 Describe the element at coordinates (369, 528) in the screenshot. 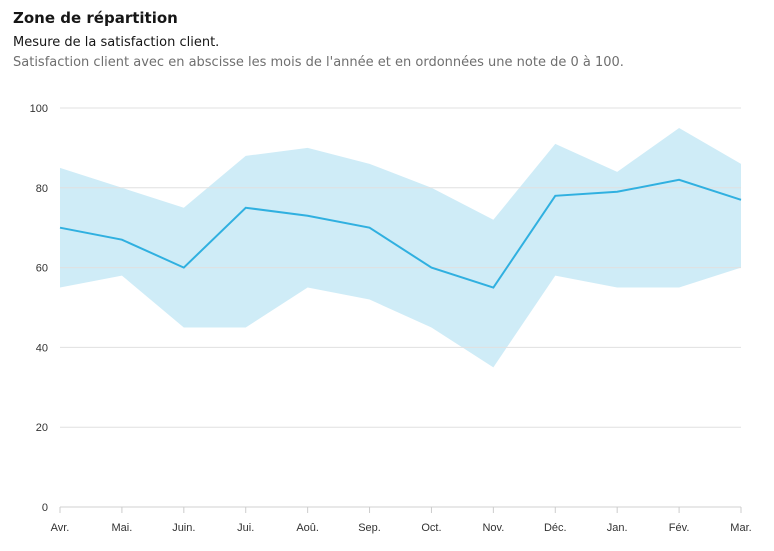

I see `x-tick-label: Sep.` at that location.